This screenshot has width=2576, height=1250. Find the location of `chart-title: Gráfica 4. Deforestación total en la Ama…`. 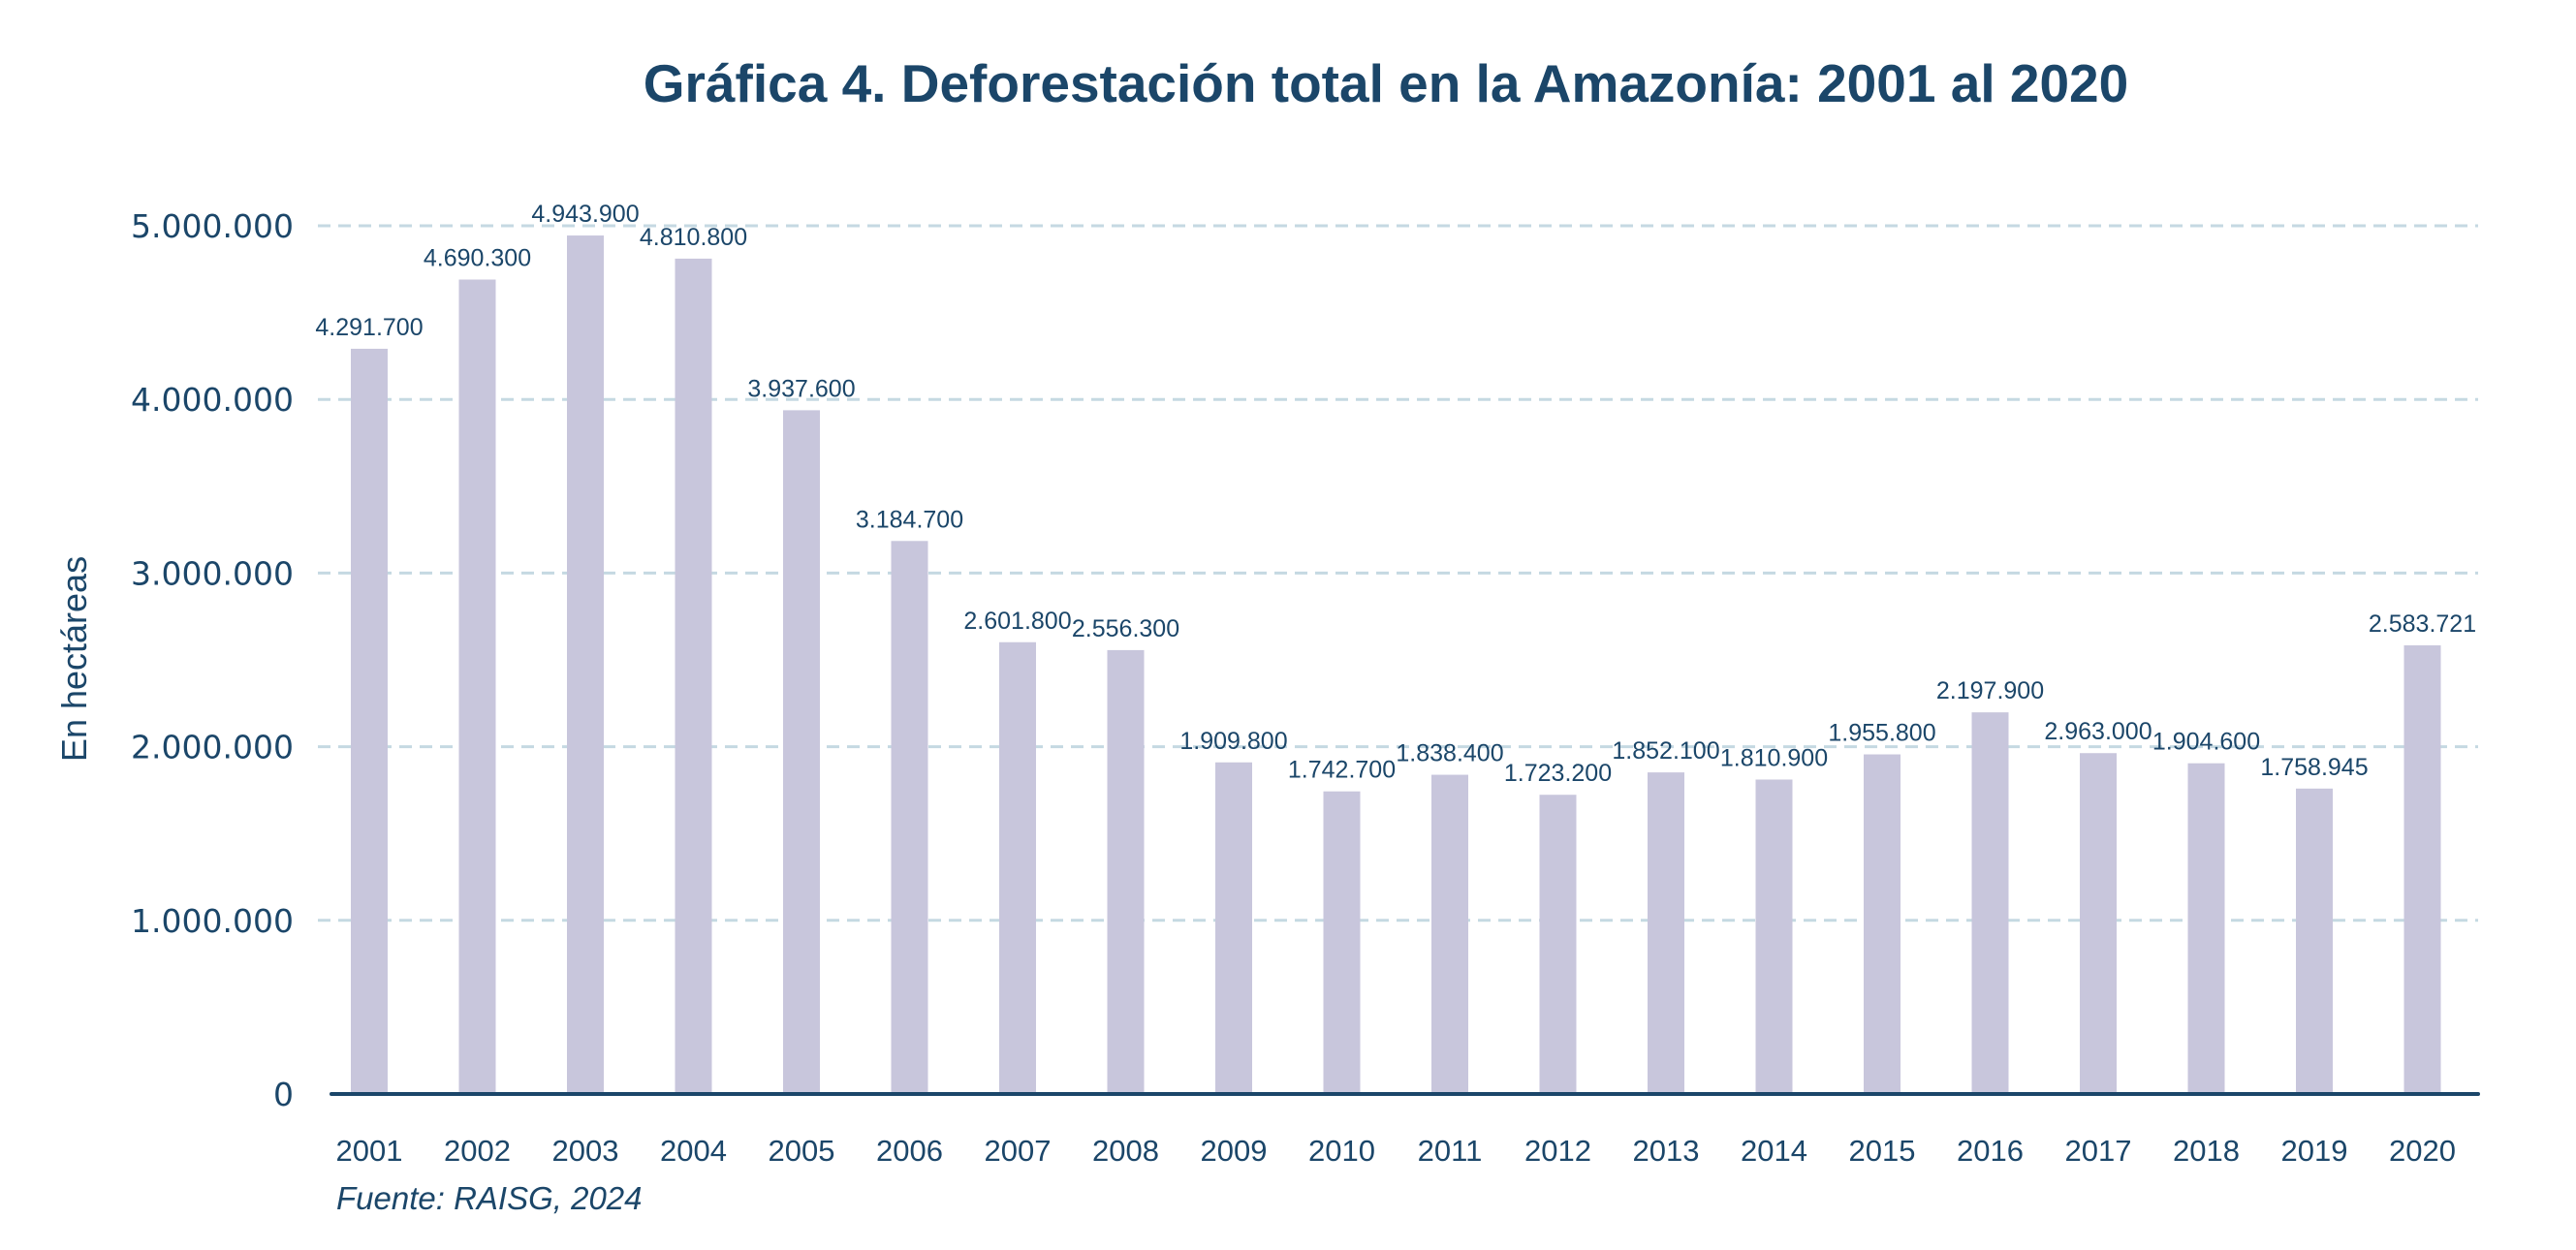

chart-title: Gráfica 4. Deforestación total en la Ama… is located at coordinates (1386, 83).